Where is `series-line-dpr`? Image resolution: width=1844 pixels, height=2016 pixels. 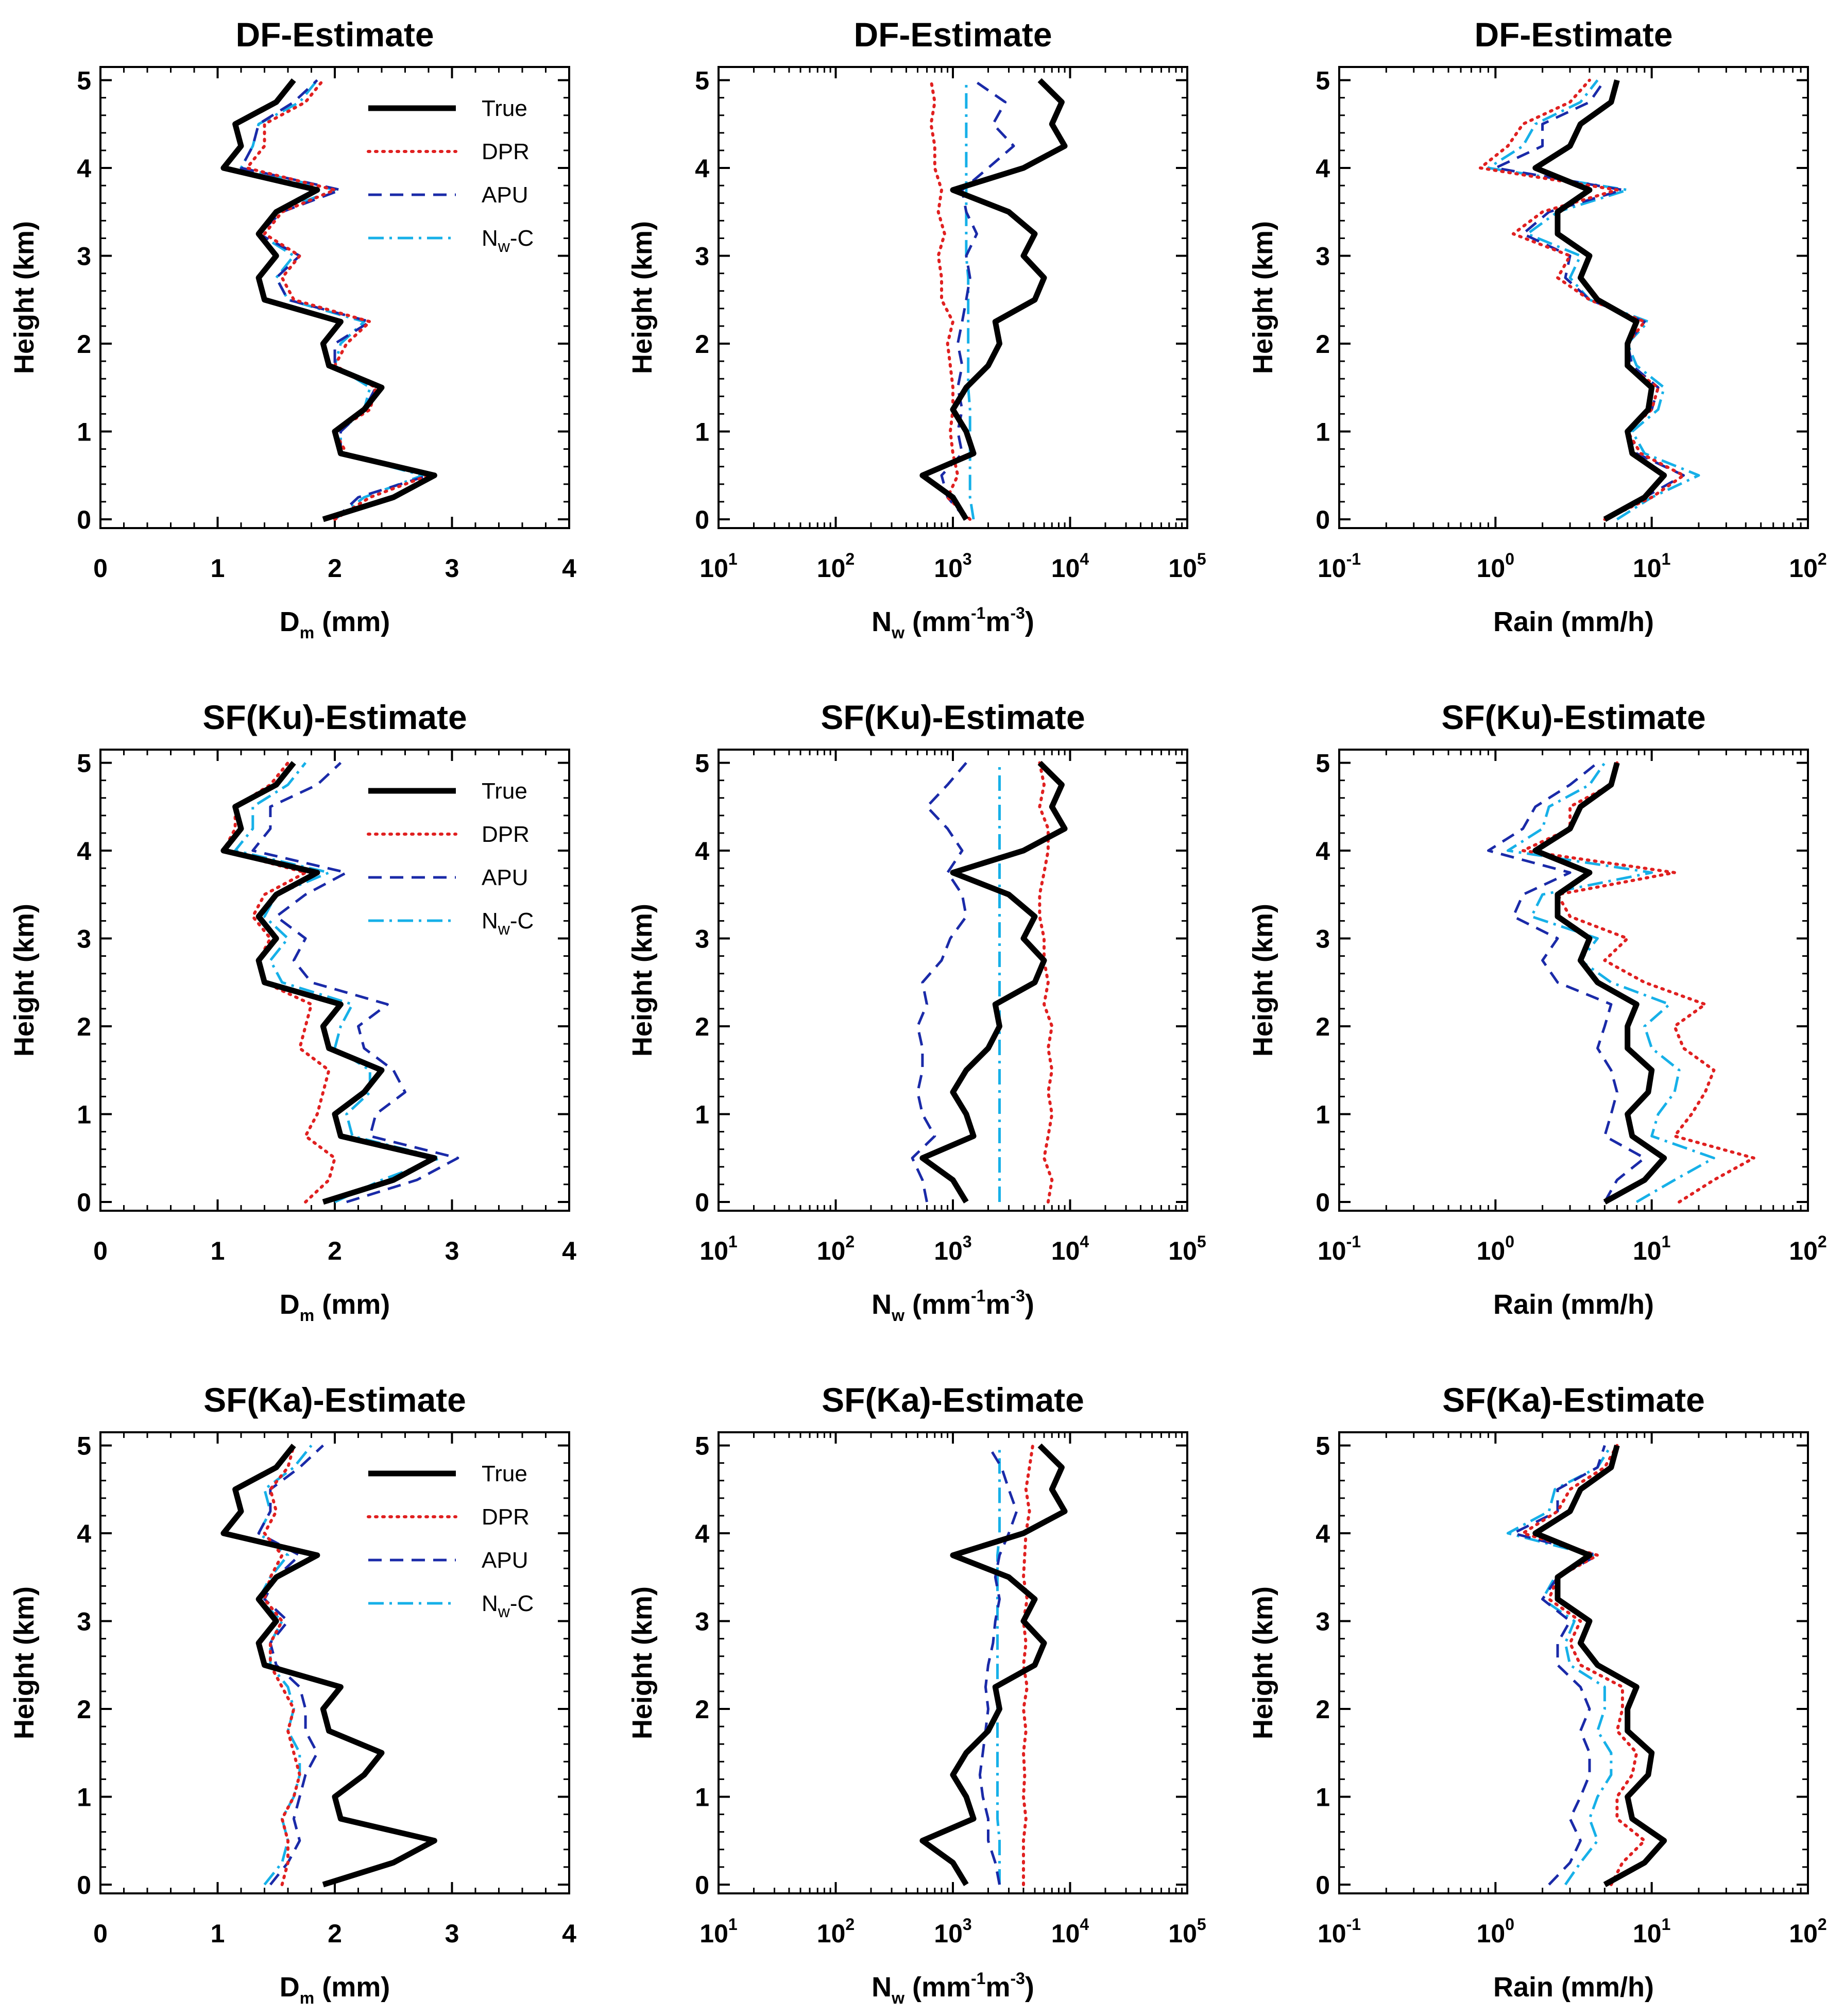
series-line-dpr is located at coordinates (337, 299).